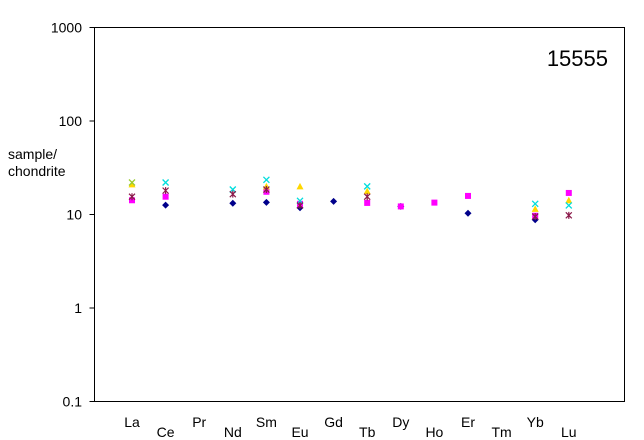  I want to click on y-tick-label: 100, so click(71, 121).